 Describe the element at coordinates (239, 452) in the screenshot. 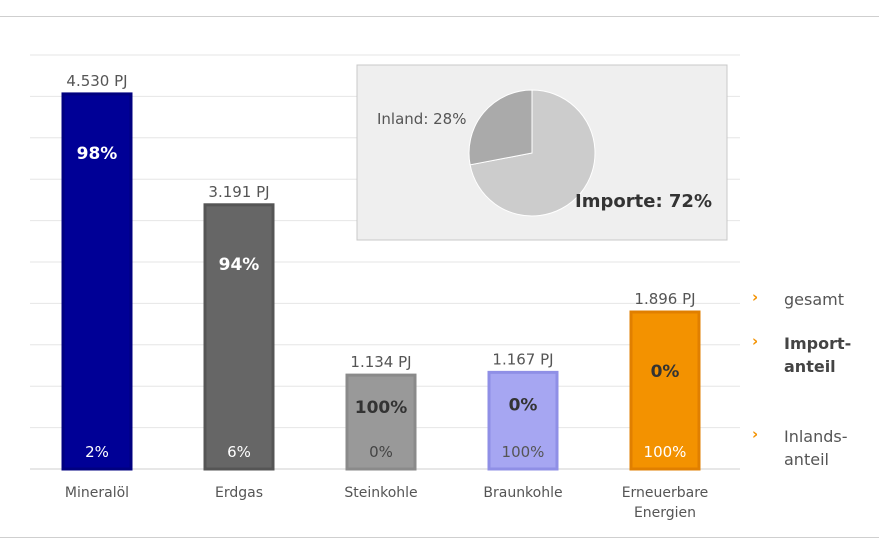

I see `bar-domestic-share-label: 6%` at that location.